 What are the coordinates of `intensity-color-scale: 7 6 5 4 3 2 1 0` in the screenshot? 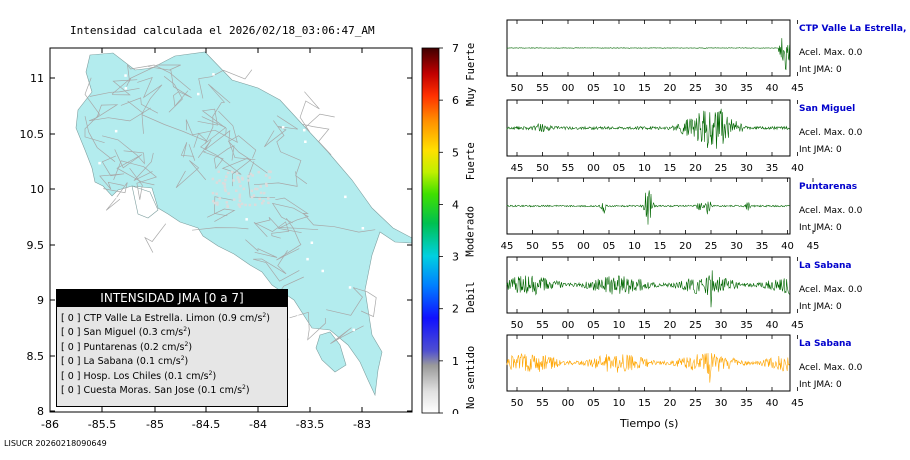 It's located at (440, 229).